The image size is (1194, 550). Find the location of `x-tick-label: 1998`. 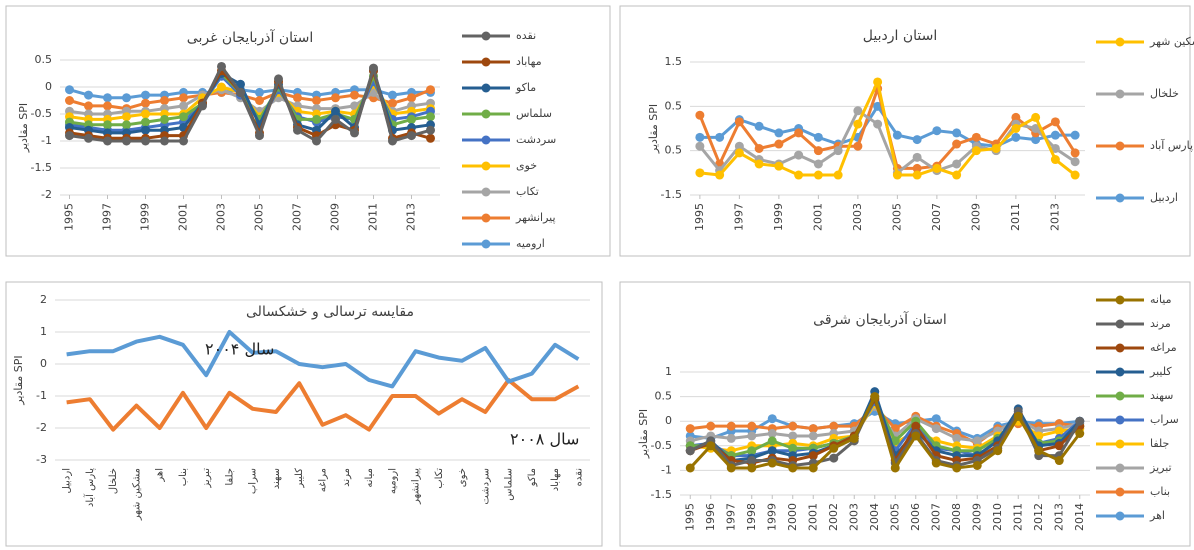

x-tick-label: 1998 is located at coordinates (751, 517).